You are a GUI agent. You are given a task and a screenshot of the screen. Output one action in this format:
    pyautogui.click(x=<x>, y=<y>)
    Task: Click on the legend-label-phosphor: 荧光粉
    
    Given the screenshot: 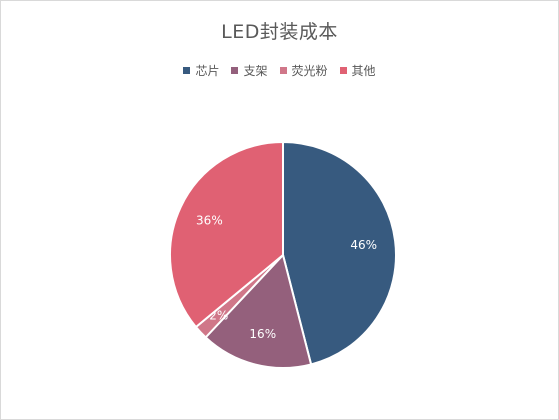 What is the action you would take?
    pyautogui.click(x=309, y=71)
    